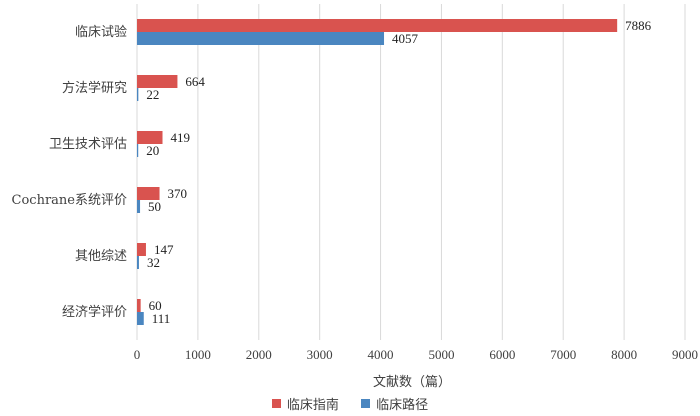 The image size is (700, 416). What do you see at coordinates (685, 354) in the screenshot?
I see `x-tick-label: 9000` at bounding box center [685, 354].